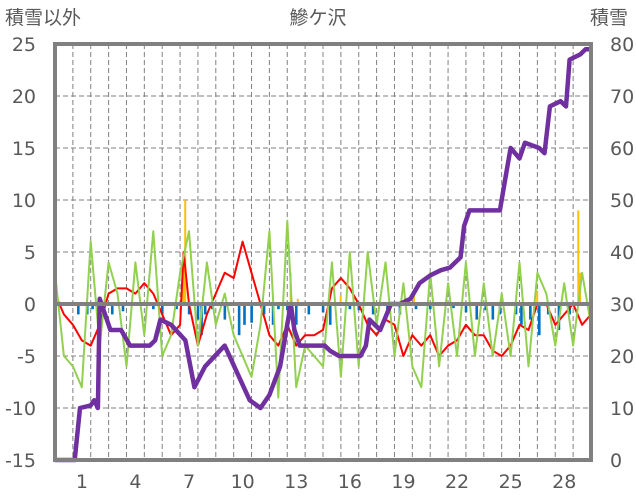 This screenshot has width=636, height=501. I want to click on y-left-tick-label: 10, so click(24, 201).